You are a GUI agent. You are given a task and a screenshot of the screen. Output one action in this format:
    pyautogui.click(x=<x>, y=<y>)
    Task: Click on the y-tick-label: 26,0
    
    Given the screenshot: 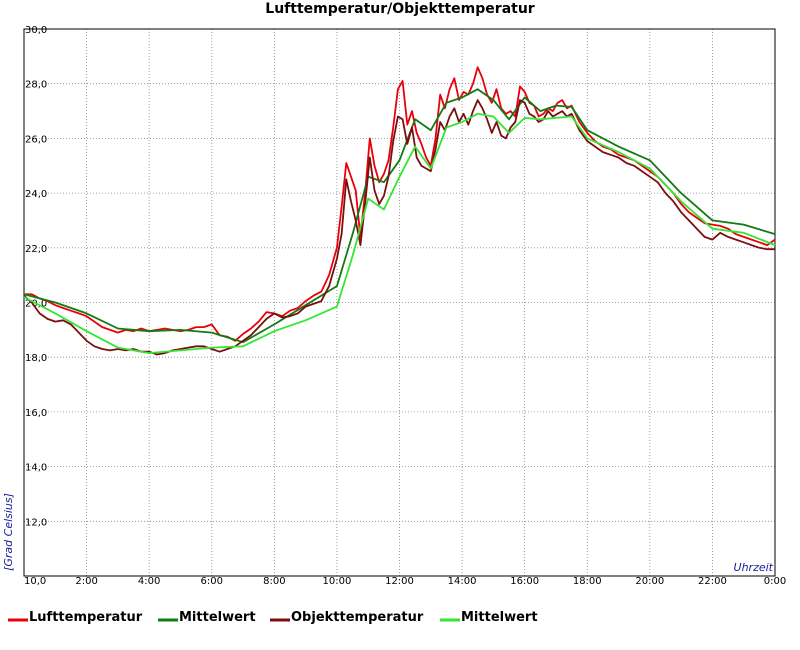 What is the action you would take?
    pyautogui.click(x=36, y=139)
    